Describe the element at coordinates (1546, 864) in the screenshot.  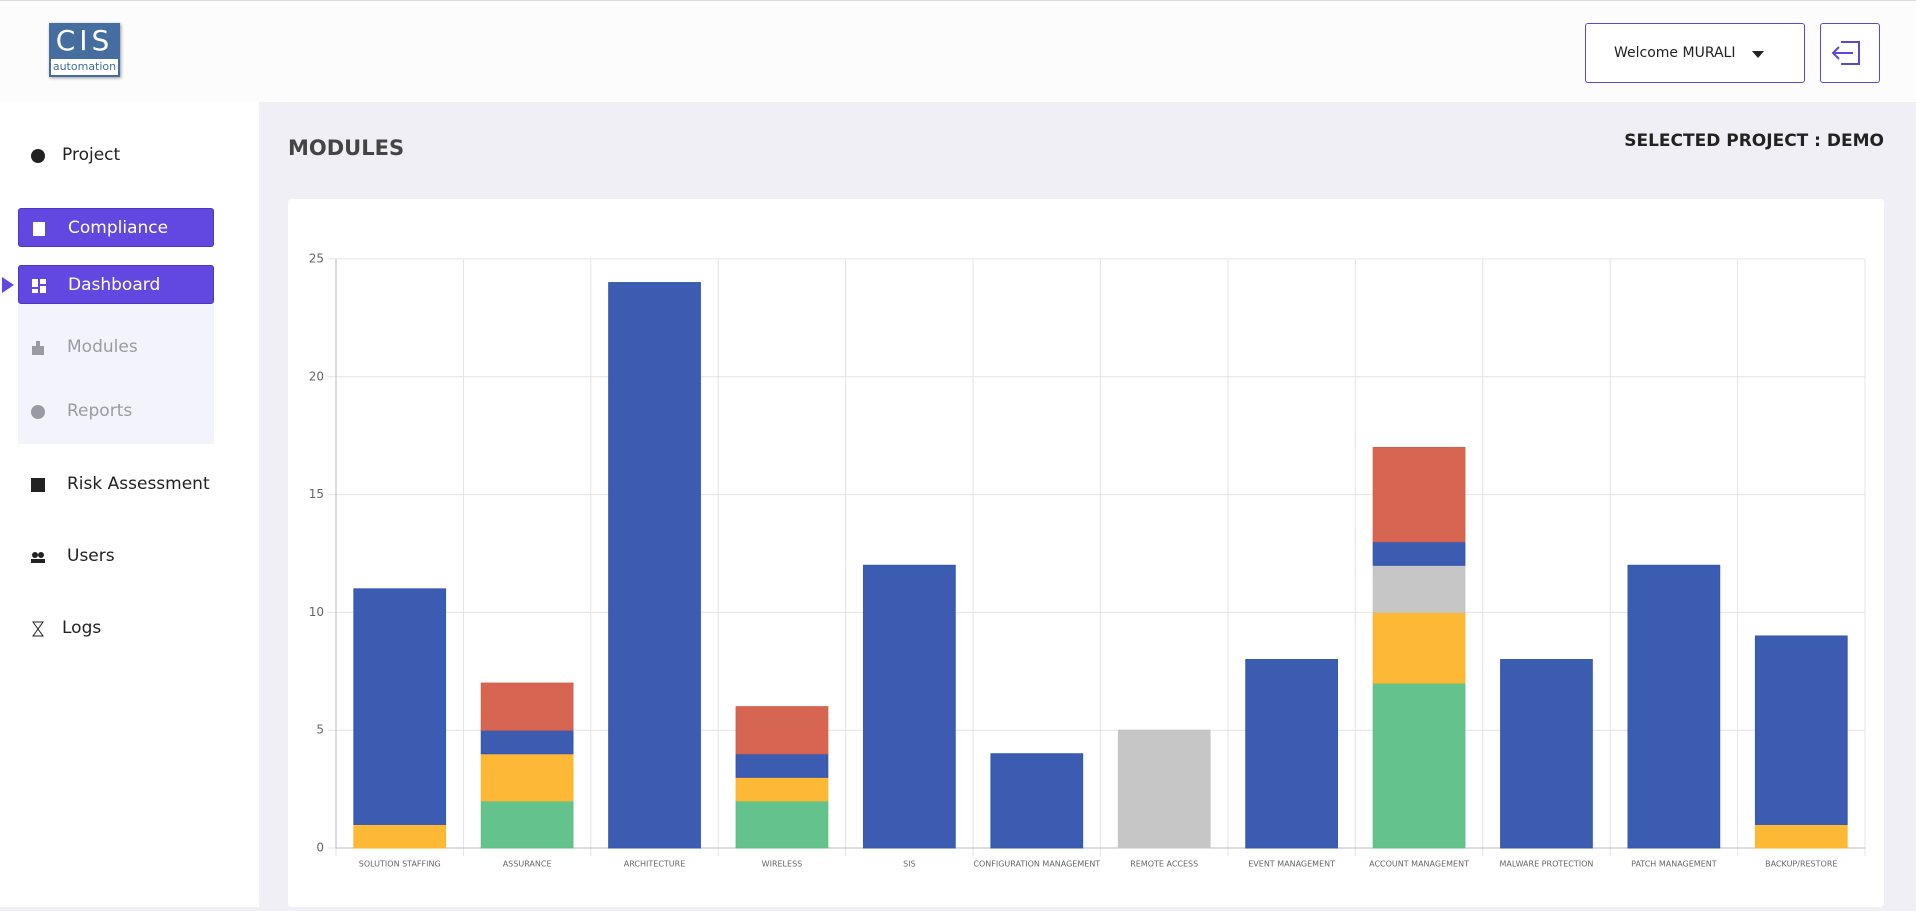
I see `x-tick-label: MALWARE PROTECTION` at that location.